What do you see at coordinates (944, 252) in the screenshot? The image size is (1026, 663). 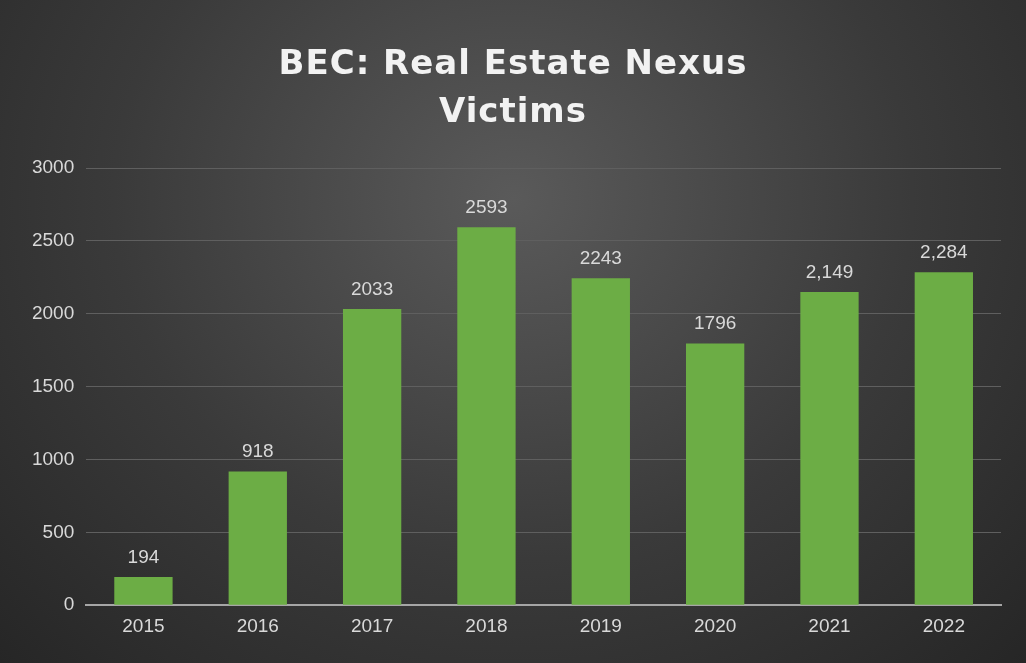 I see `data-label: 2,284` at bounding box center [944, 252].